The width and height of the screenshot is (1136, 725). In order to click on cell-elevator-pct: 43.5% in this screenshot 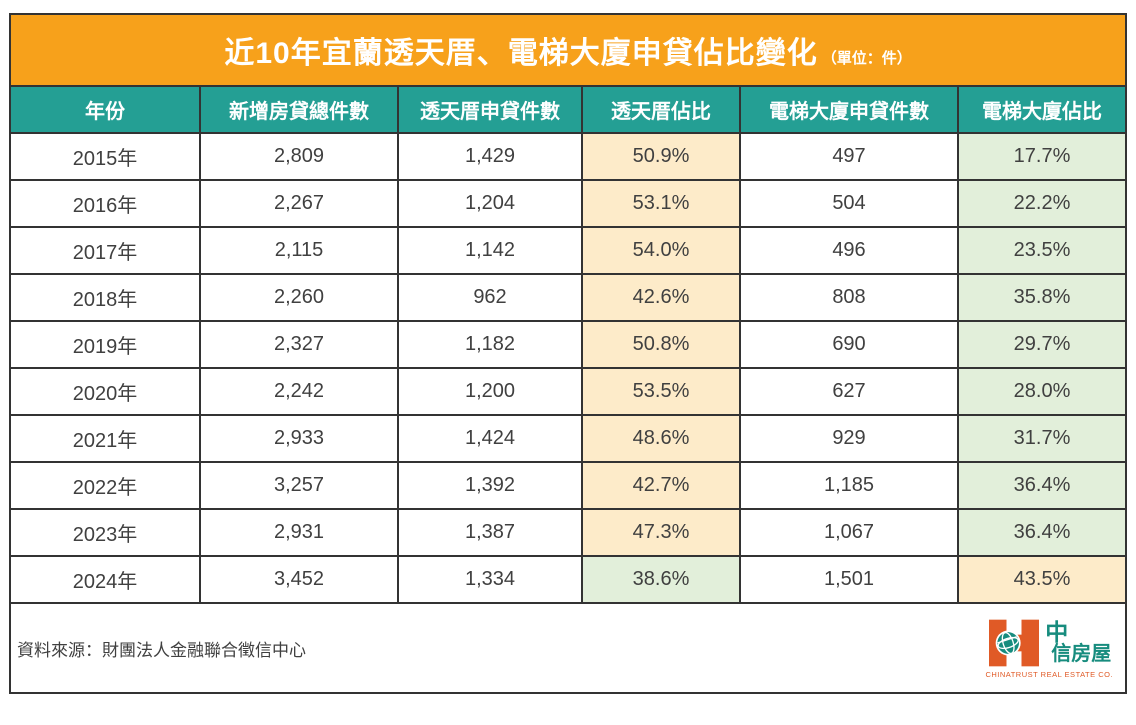, I will do `click(1042, 579)`.